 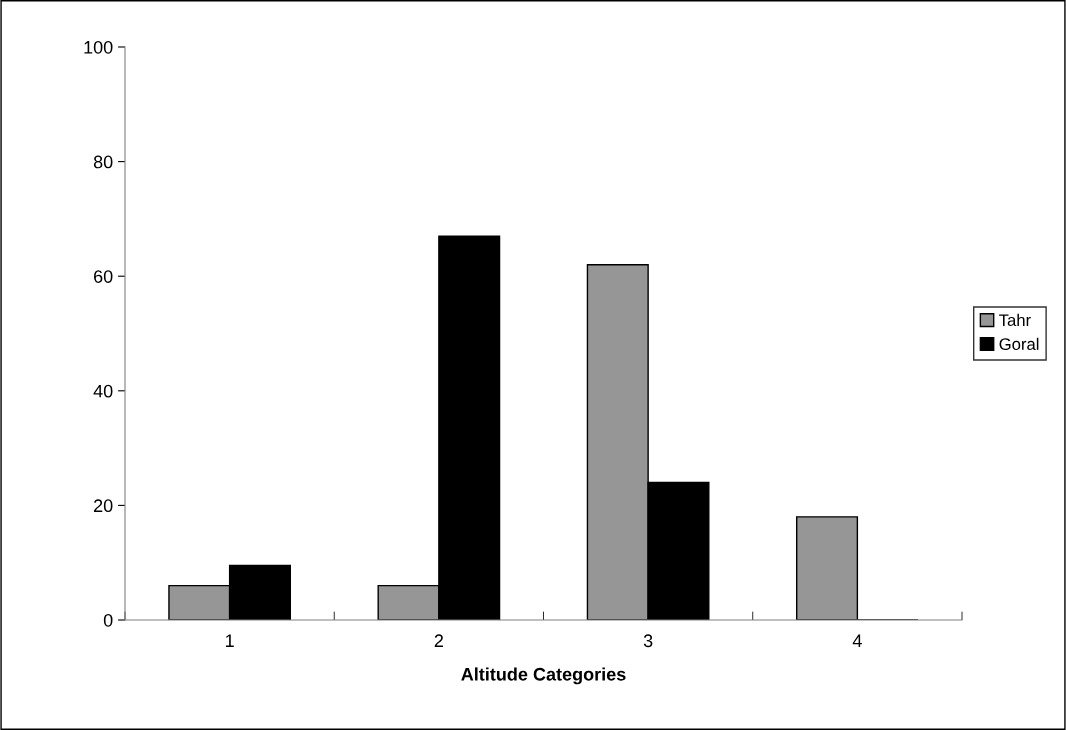 What do you see at coordinates (648, 641) in the screenshot?
I see `x-tick-label: 3` at bounding box center [648, 641].